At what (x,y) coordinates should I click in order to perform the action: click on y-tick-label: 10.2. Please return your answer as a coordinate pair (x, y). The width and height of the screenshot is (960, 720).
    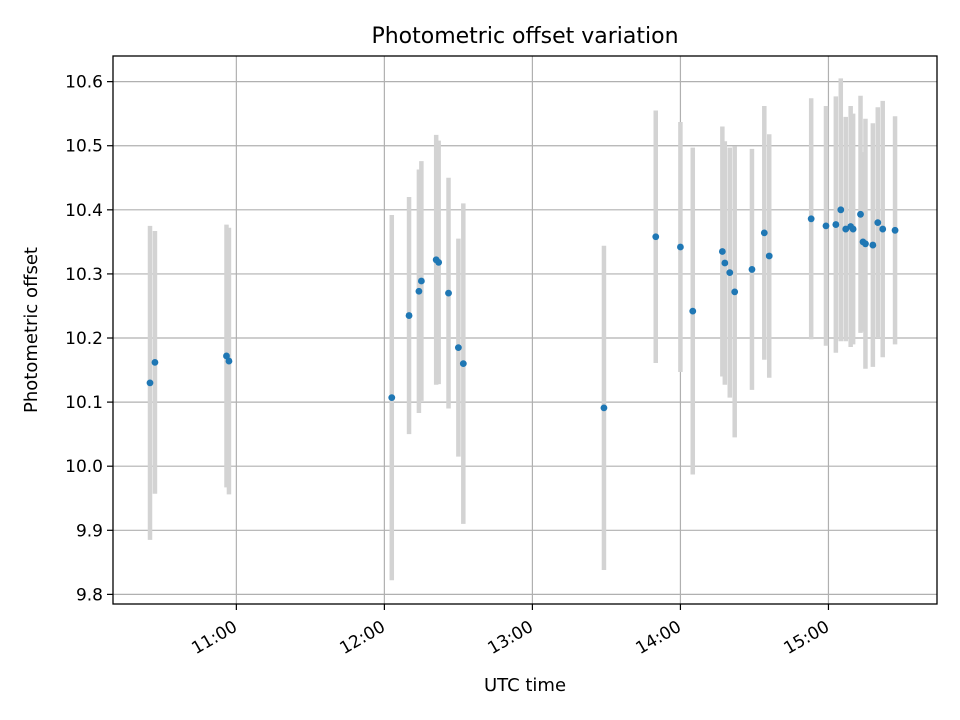
    Looking at the image, I should click on (84, 339).